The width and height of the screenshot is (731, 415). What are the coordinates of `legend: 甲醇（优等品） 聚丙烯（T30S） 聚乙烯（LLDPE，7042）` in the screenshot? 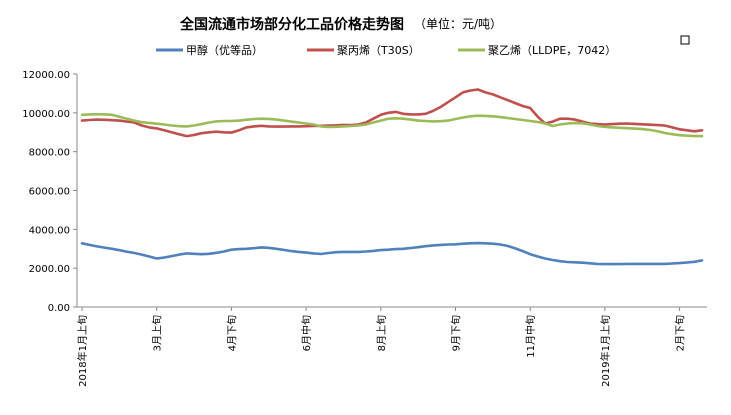 It's located at (386, 50).